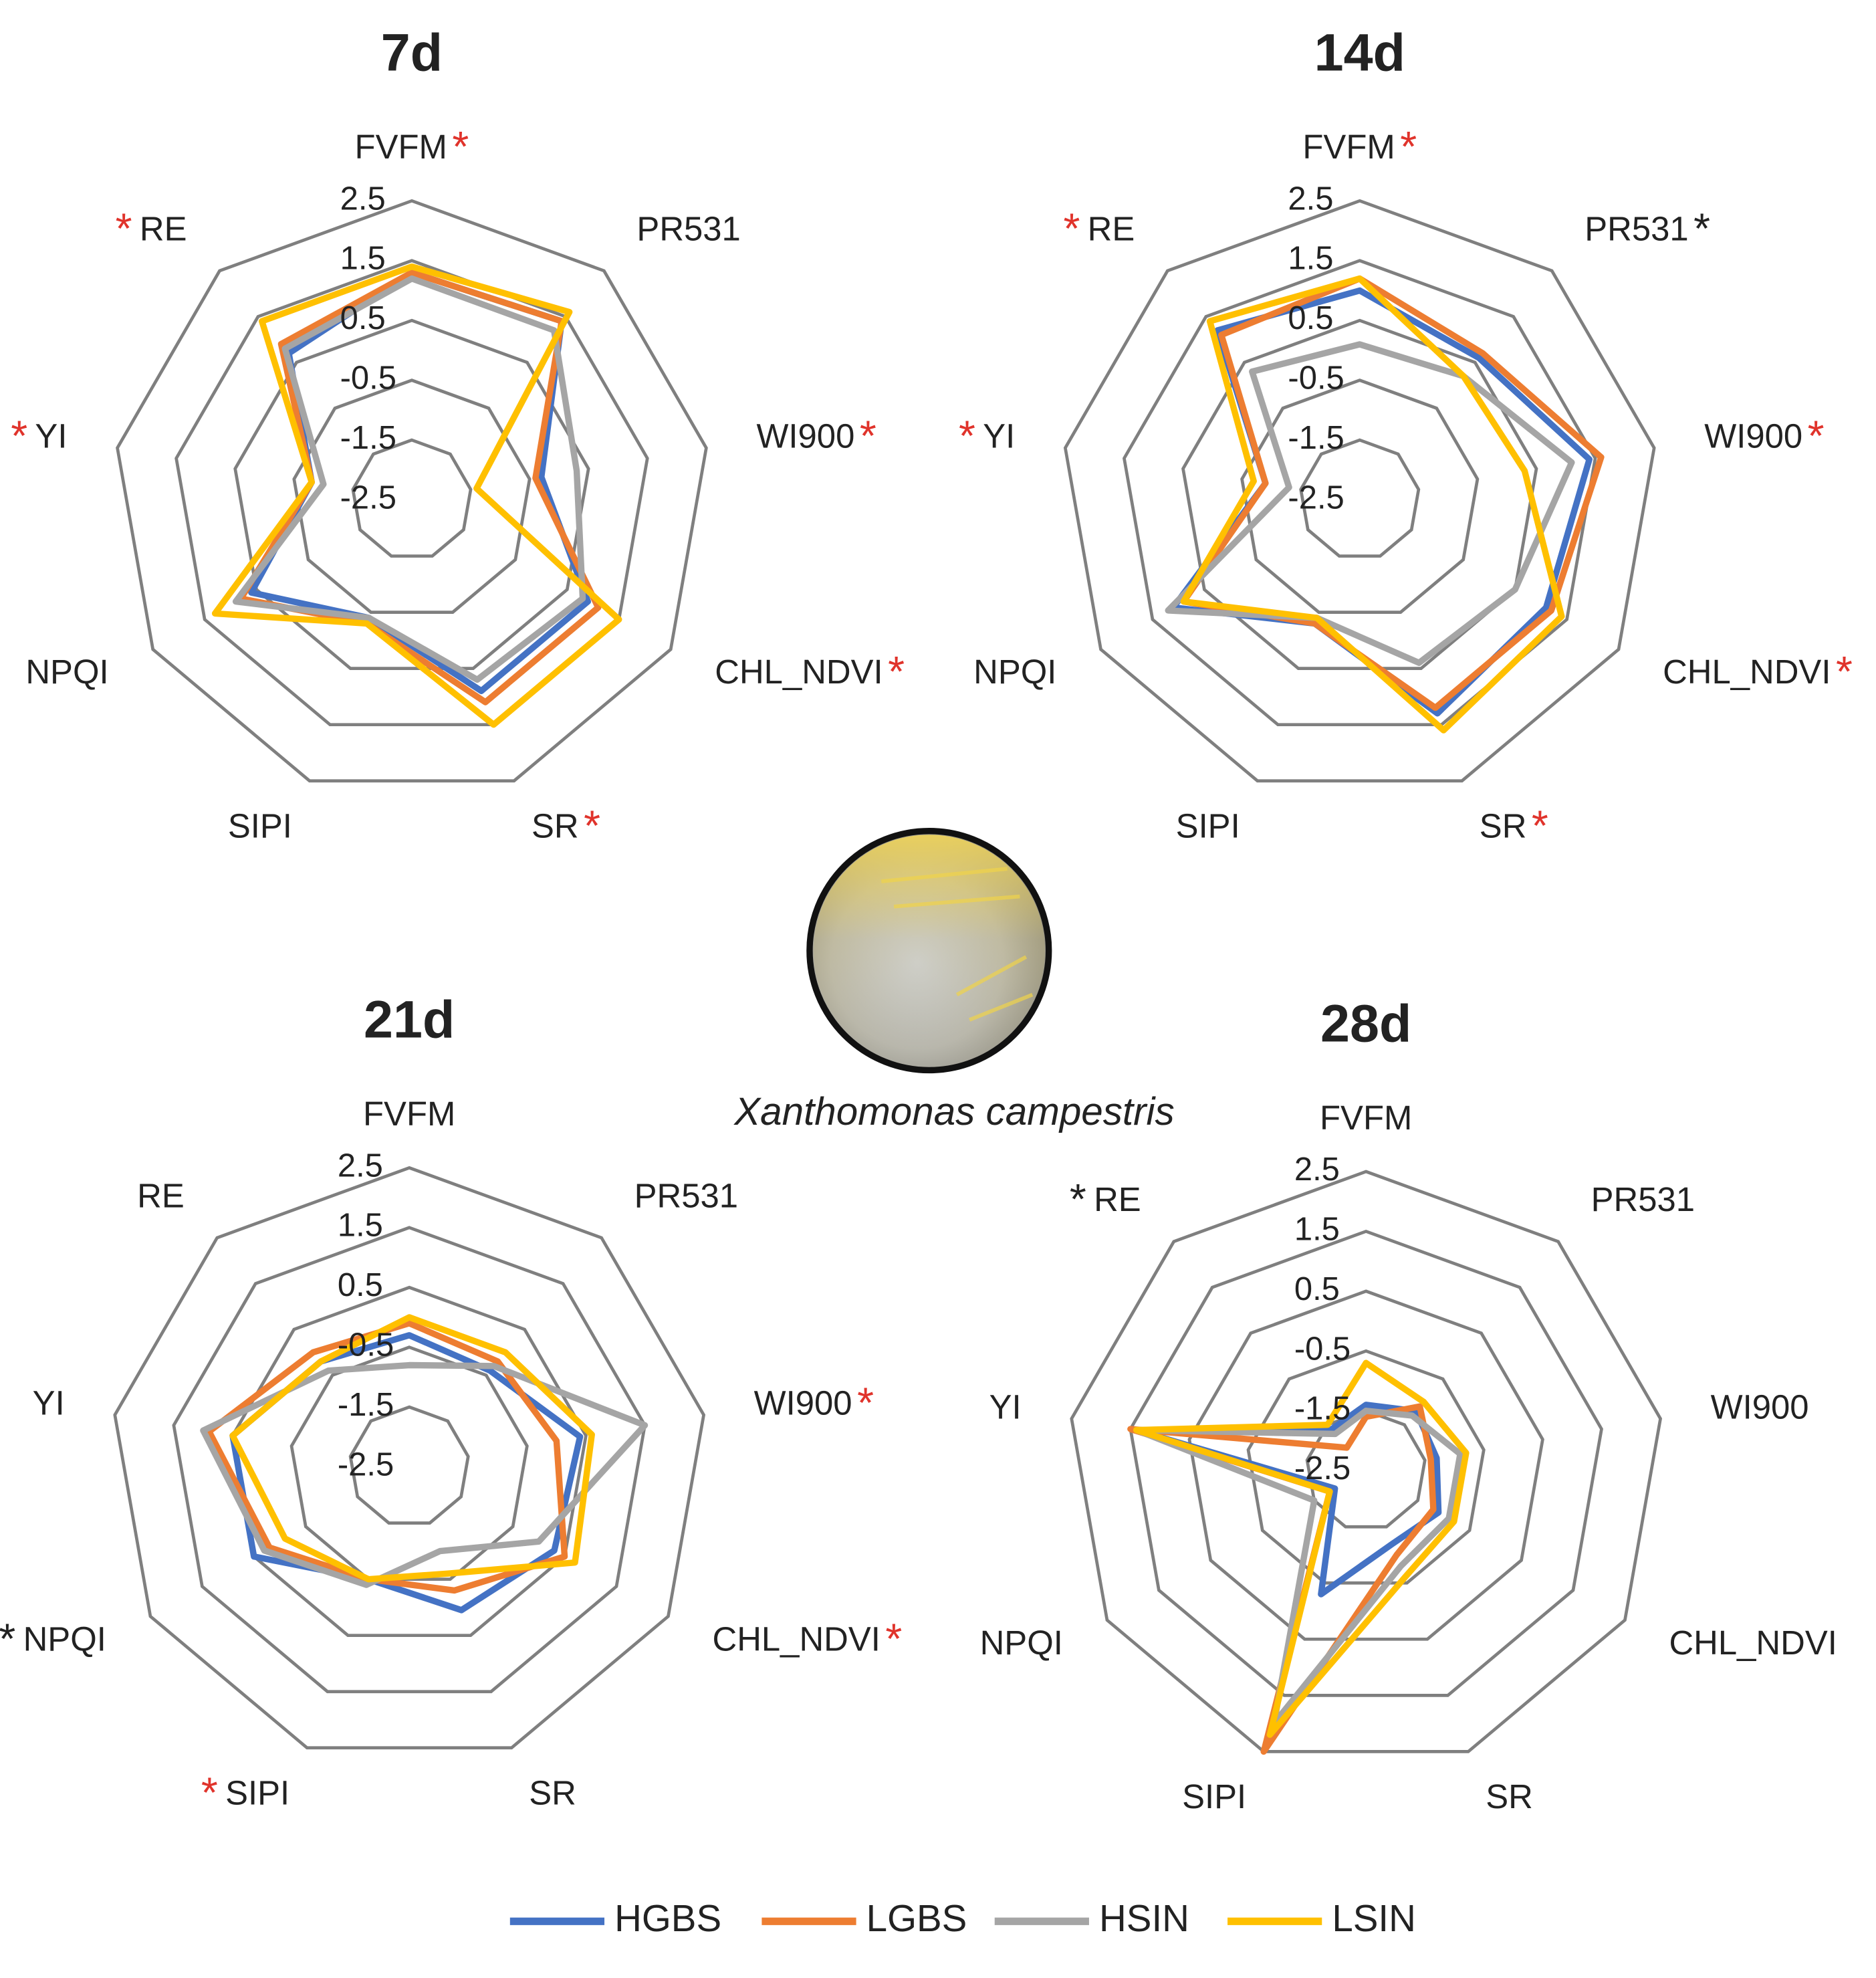 This screenshot has width=1876, height=1978. Describe the element at coordinates (1322, 1349) in the screenshot. I see `tick-label: -0.5` at that location.